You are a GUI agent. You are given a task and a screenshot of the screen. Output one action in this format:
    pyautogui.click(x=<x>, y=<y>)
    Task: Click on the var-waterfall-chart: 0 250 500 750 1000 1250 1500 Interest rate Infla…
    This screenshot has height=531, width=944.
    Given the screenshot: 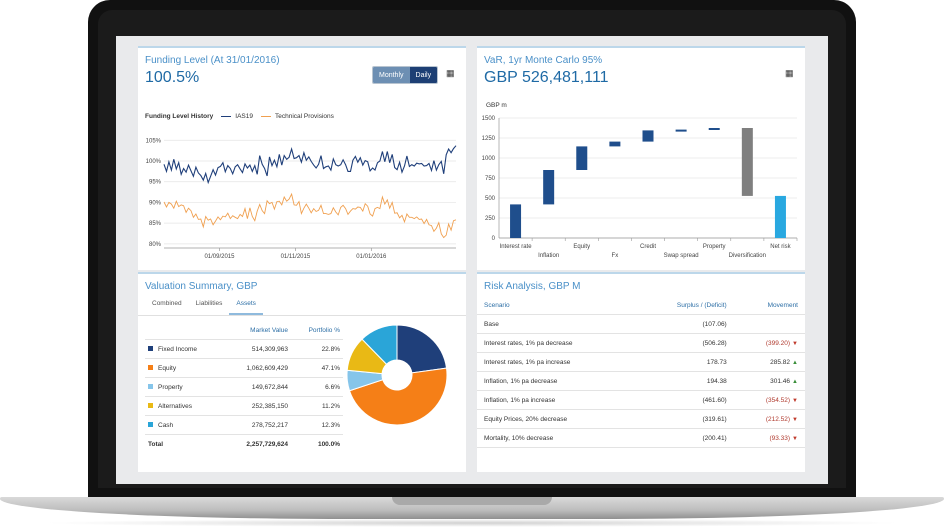 What is the action you would take?
    pyautogui.click(x=640, y=187)
    